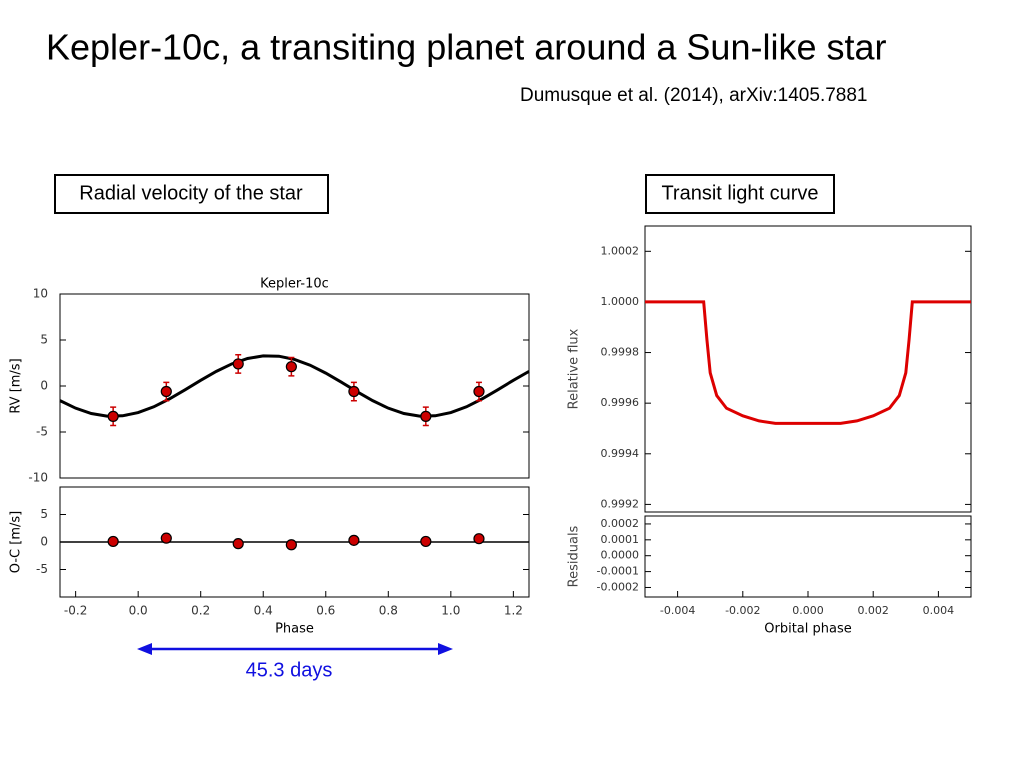  Describe the element at coordinates (620, 453) in the screenshot. I see `y-tick-label: 0.9994` at that location.